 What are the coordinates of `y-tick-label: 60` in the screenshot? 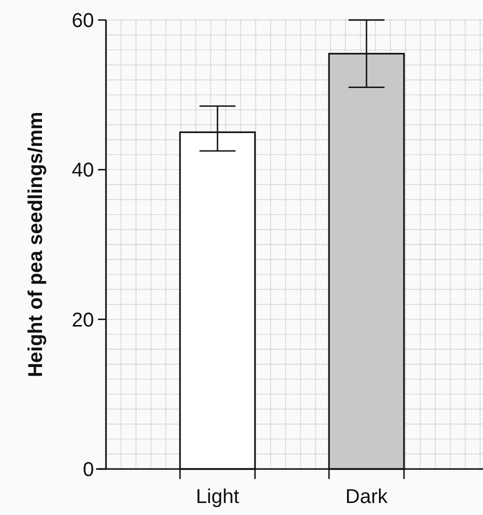 It's located at (83, 21).